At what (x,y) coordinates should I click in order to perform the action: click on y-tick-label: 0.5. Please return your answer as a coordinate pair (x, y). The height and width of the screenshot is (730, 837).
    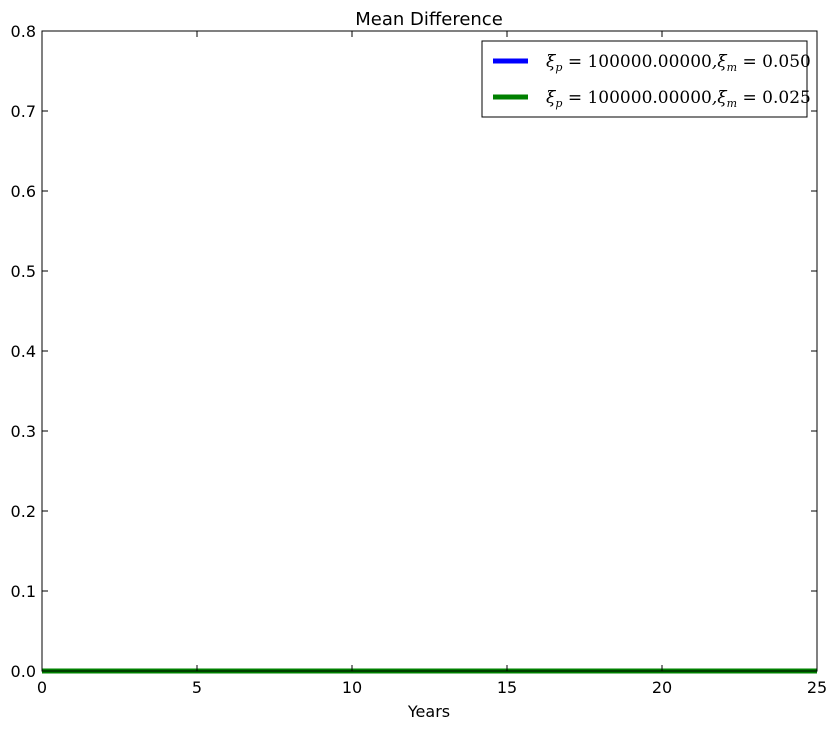
    Looking at the image, I should click on (23, 271).